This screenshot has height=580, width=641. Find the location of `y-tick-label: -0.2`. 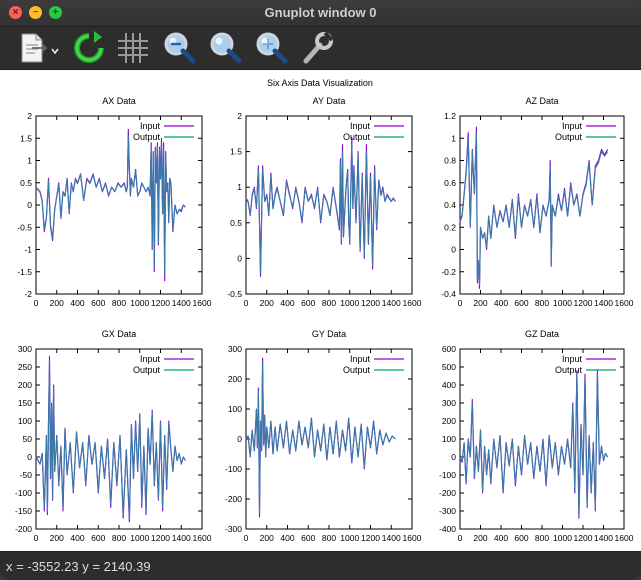

y-tick-label: -0.2 is located at coordinates (448, 272).